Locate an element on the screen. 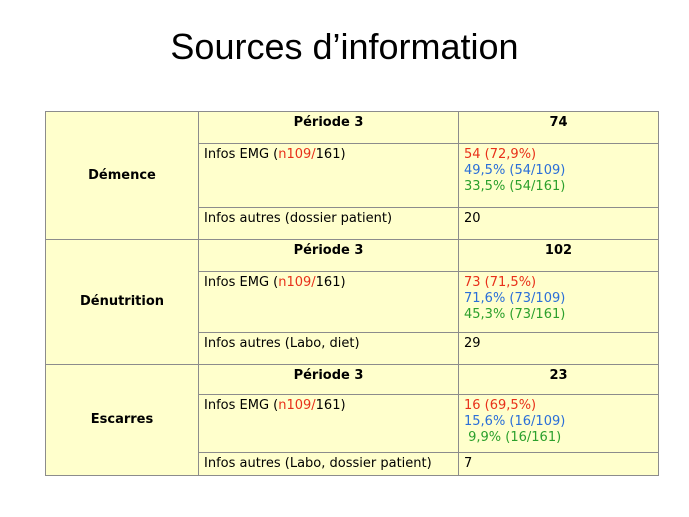 The width and height of the screenshot is (689, 517). table-row-other: Infos autres (Labo, diet) 29 is located at coordinates (352, 348).